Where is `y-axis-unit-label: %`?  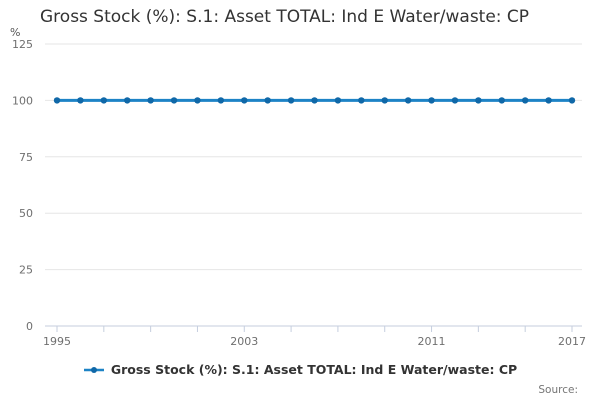
y-axis-unit-label: % is located at coordinates (15, 32).